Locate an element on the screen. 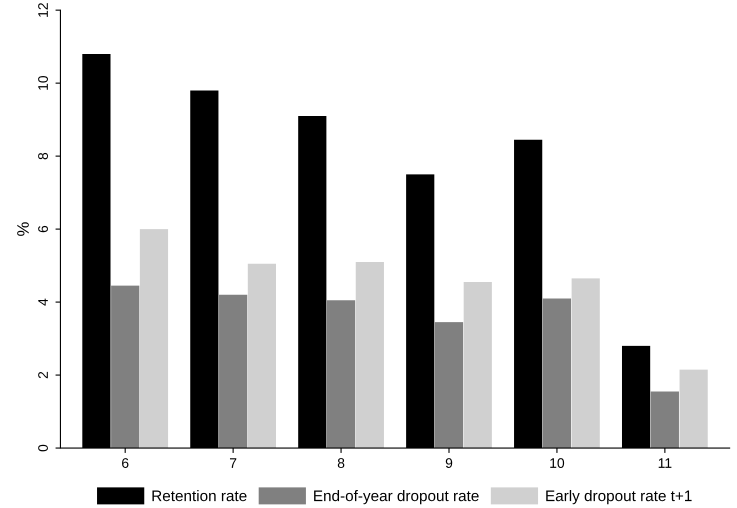 This screenshot has height=508, width=737. y-tick-label: 12 is located at coordinates (43, 10).